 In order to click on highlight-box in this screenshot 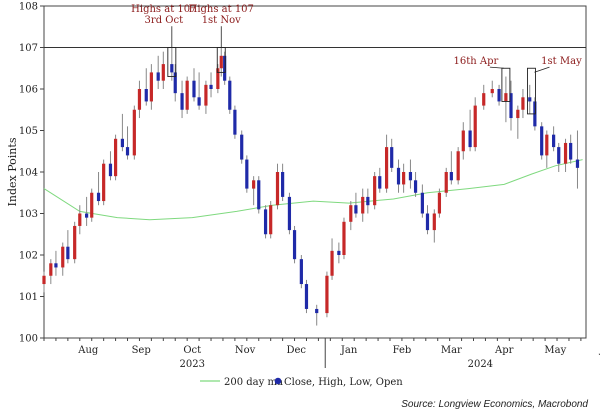, I will do `click(531, 91)`.